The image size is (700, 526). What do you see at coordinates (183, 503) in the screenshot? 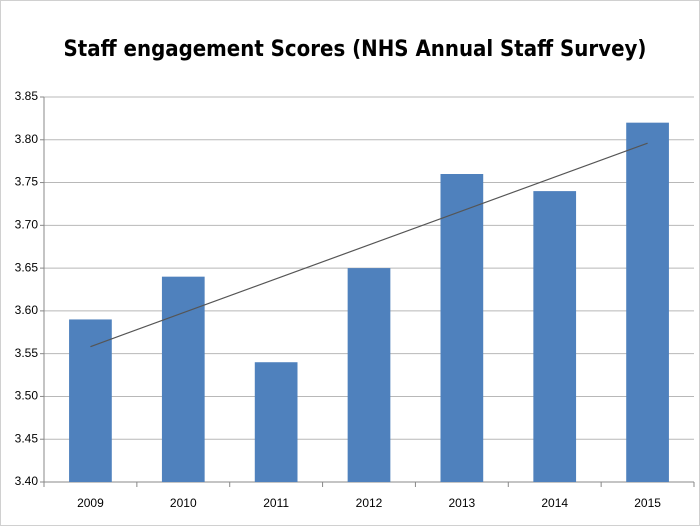
I see `x-tick-label: 2010` at bounding box center [183, 503].